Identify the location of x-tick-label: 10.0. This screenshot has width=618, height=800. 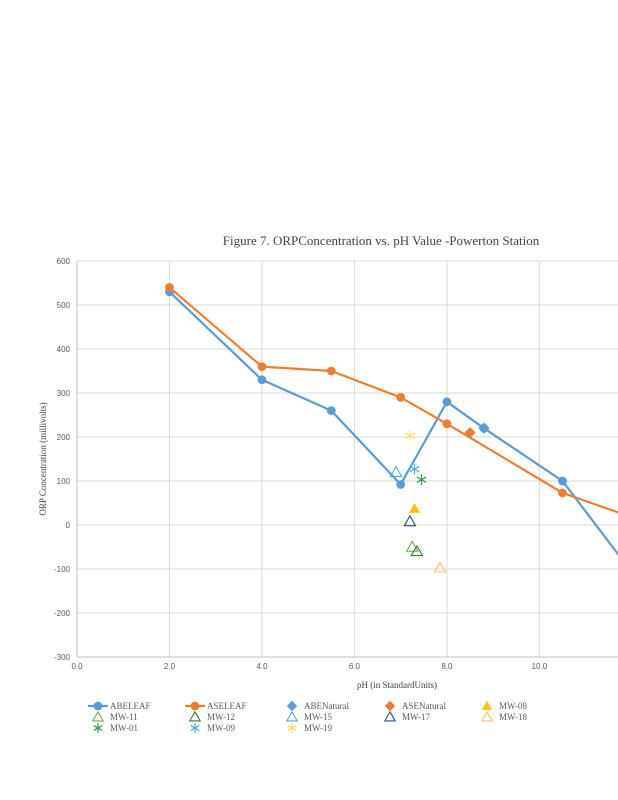
(540, 666).